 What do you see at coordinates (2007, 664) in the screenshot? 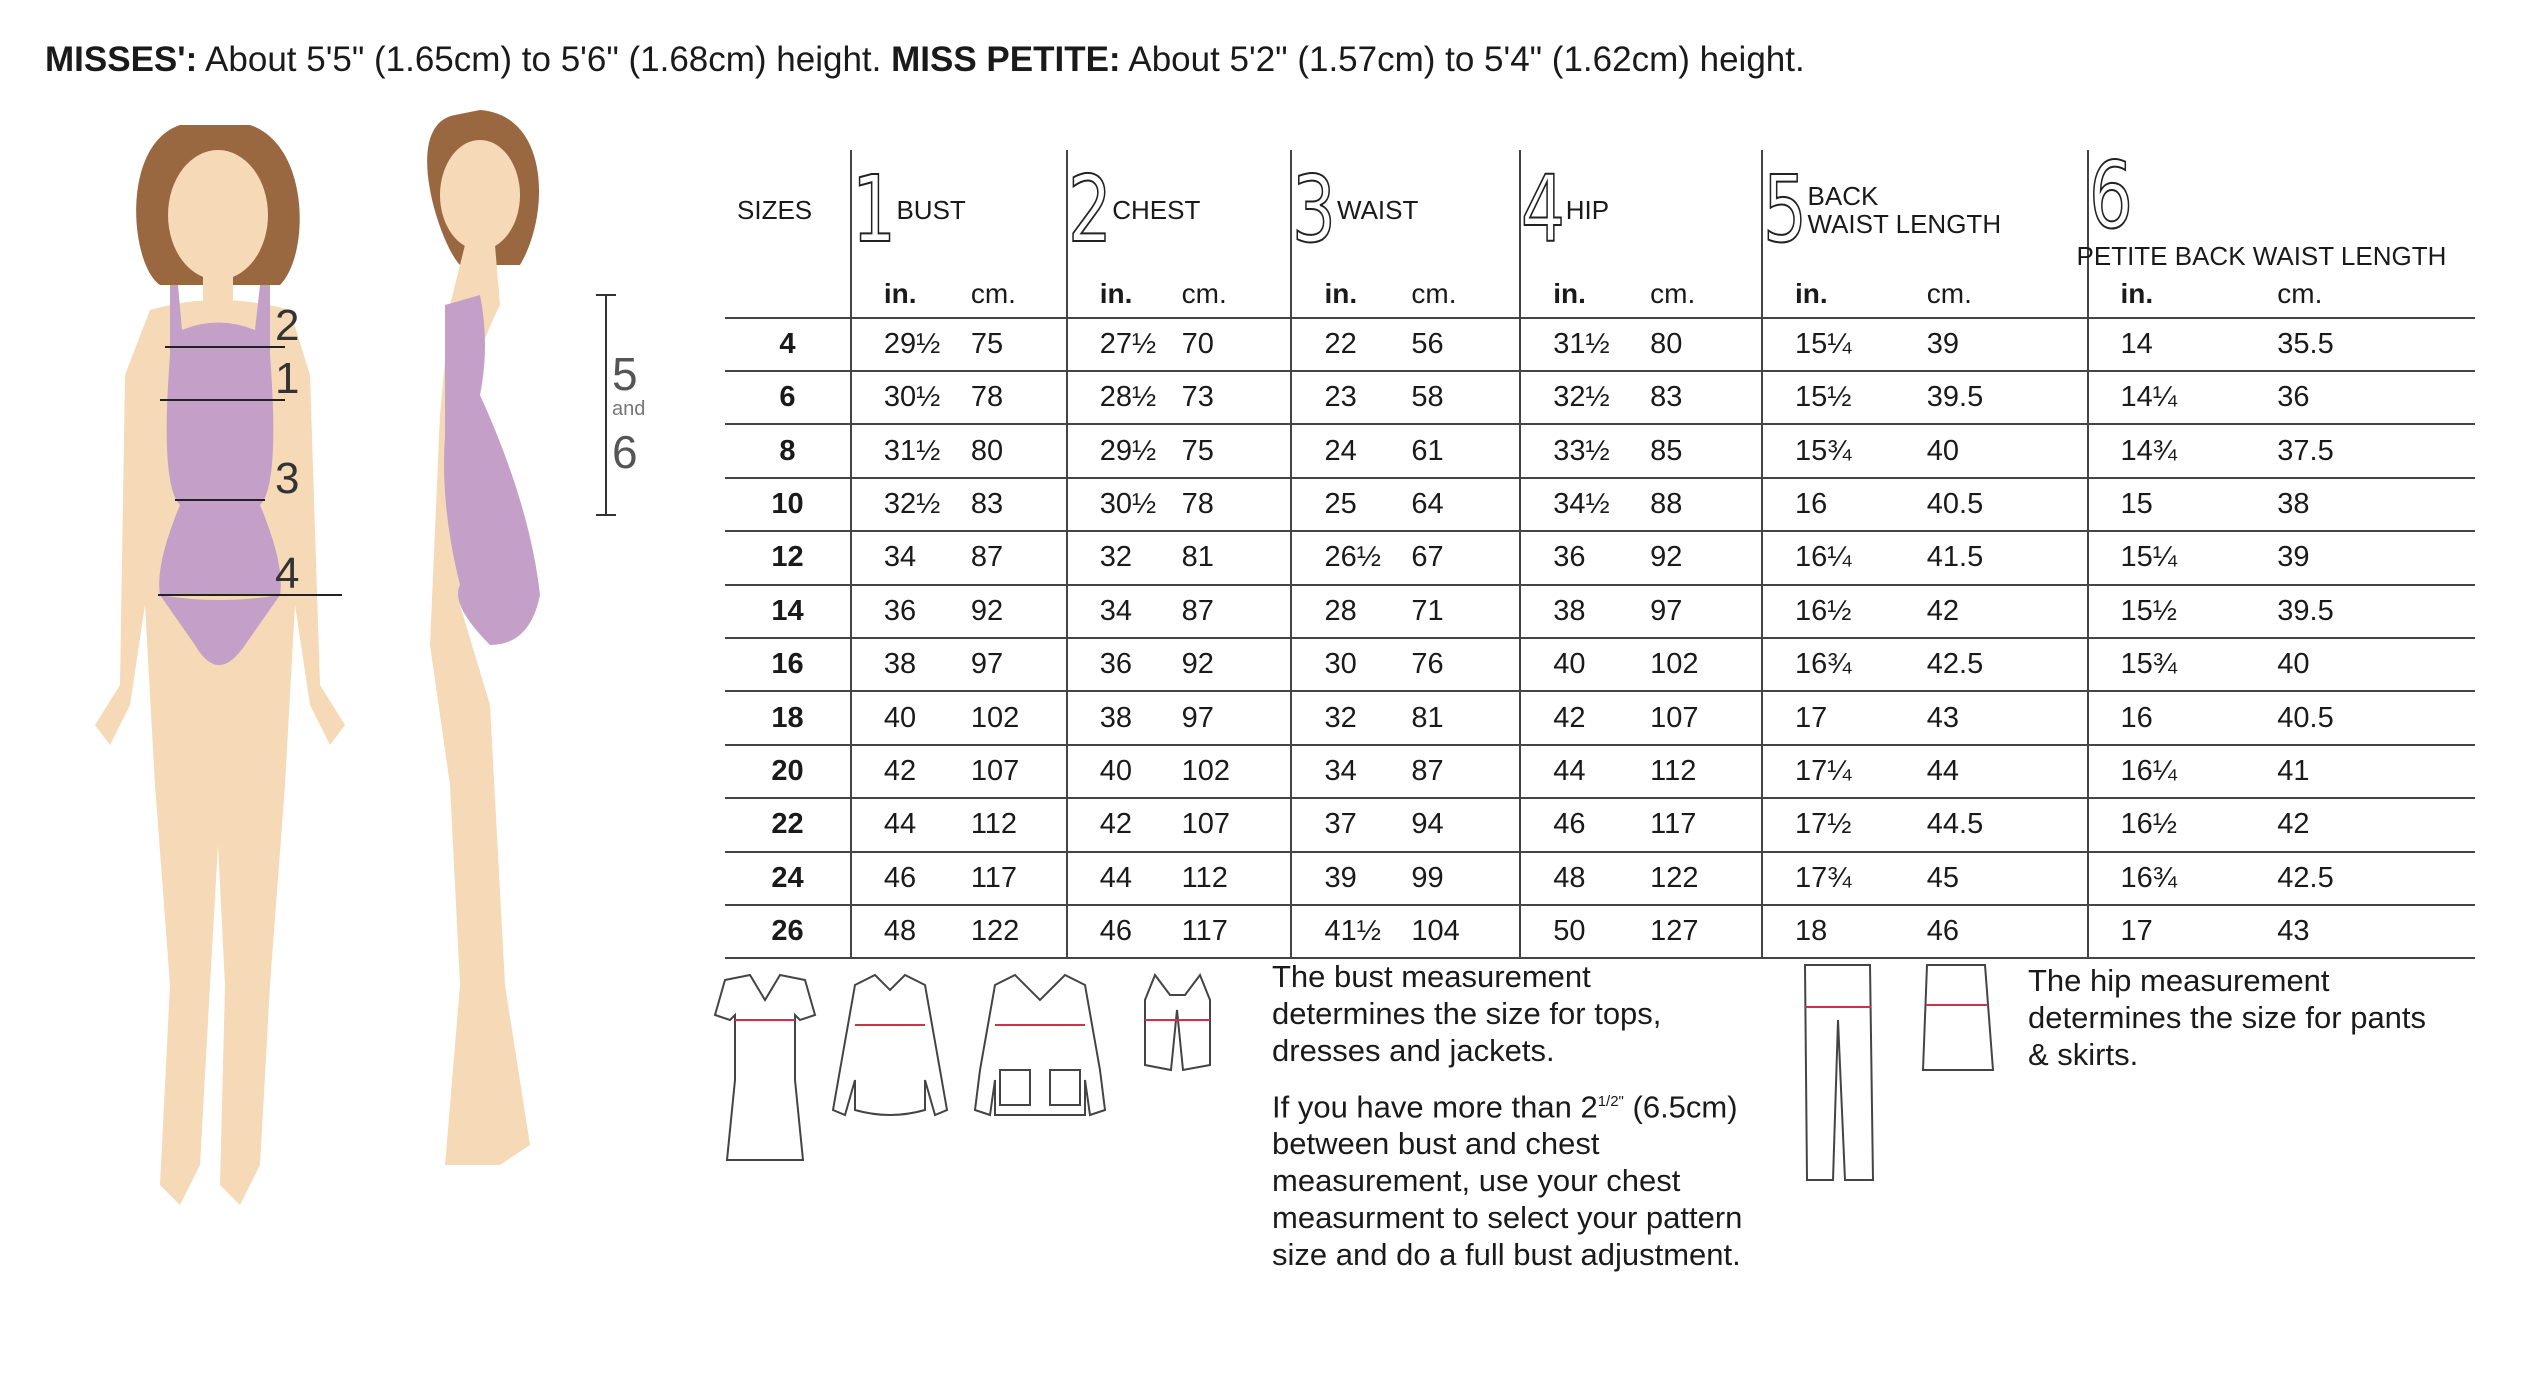
I see `back-waist-cm-cell: 42.5` at bounding box center [2007, 664].